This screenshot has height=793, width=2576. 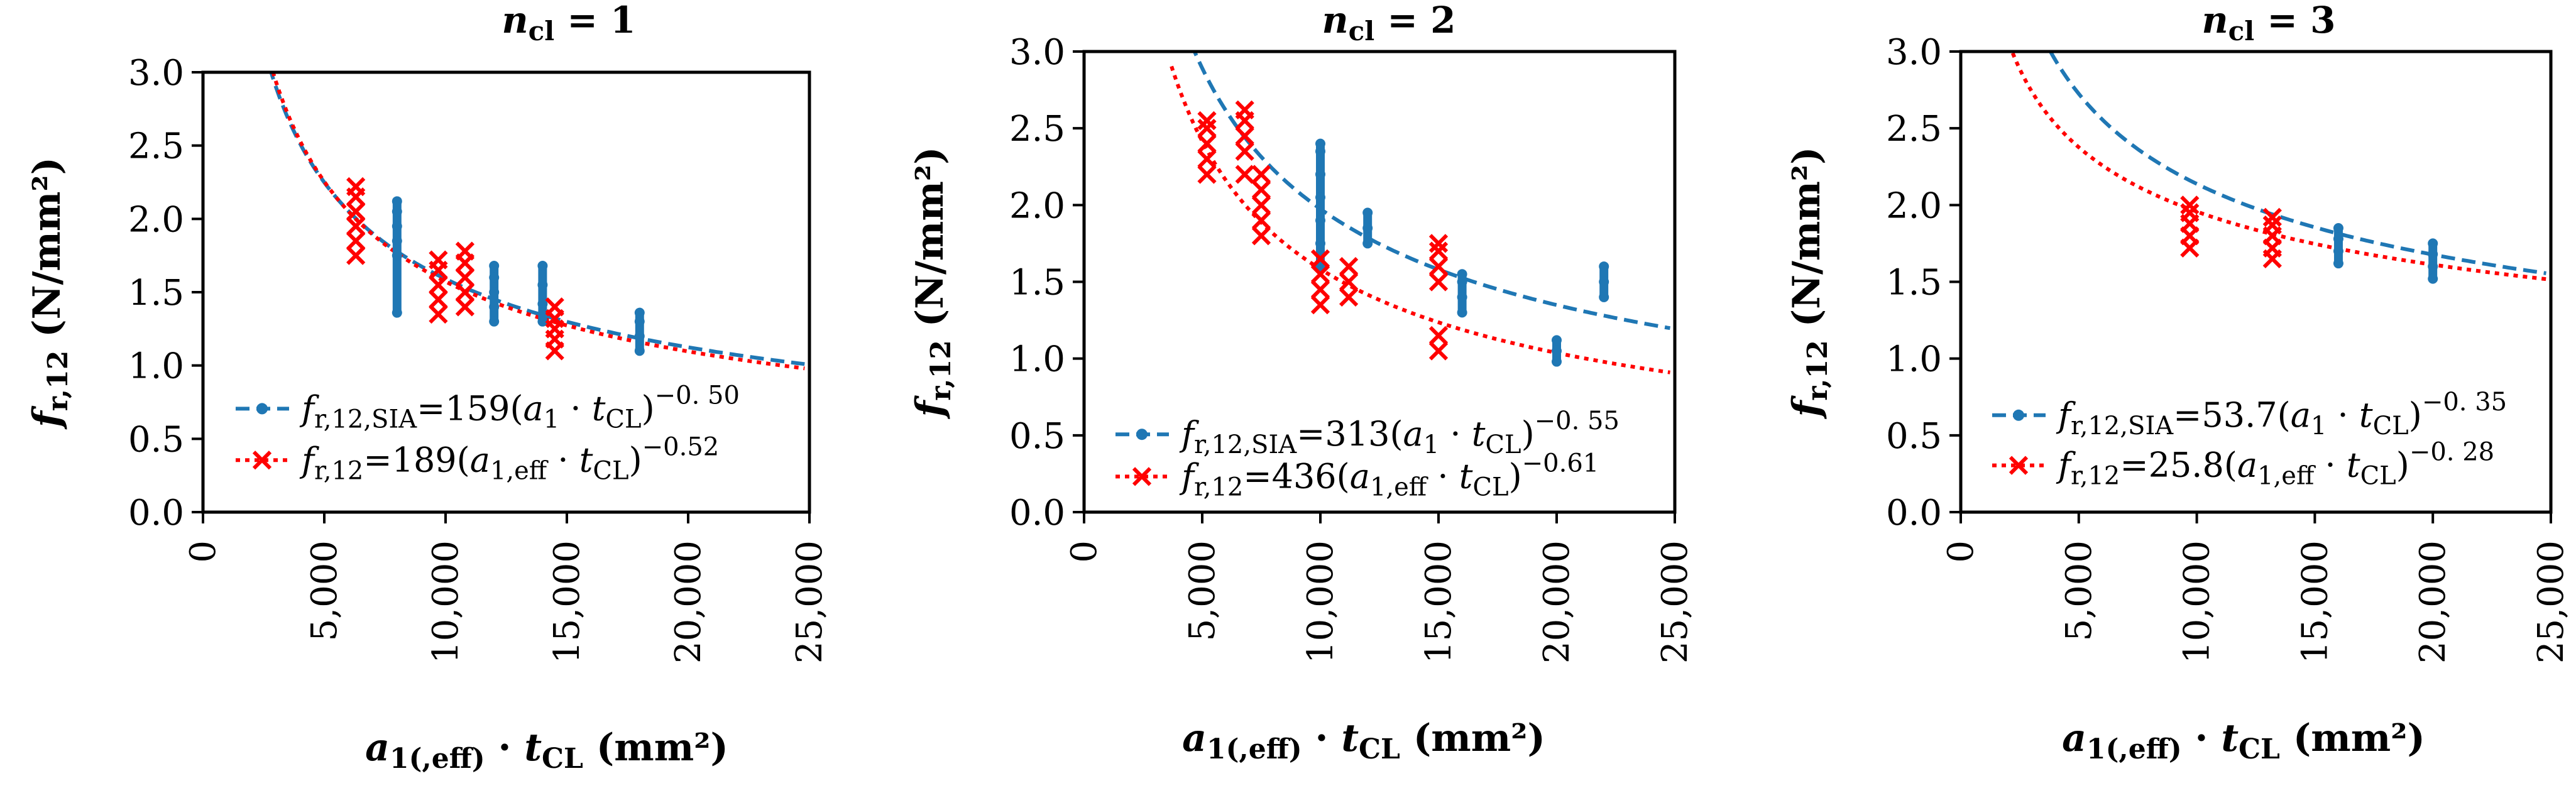 I want to click on legend-key-sia-marker, so click(x=1142, y=434).